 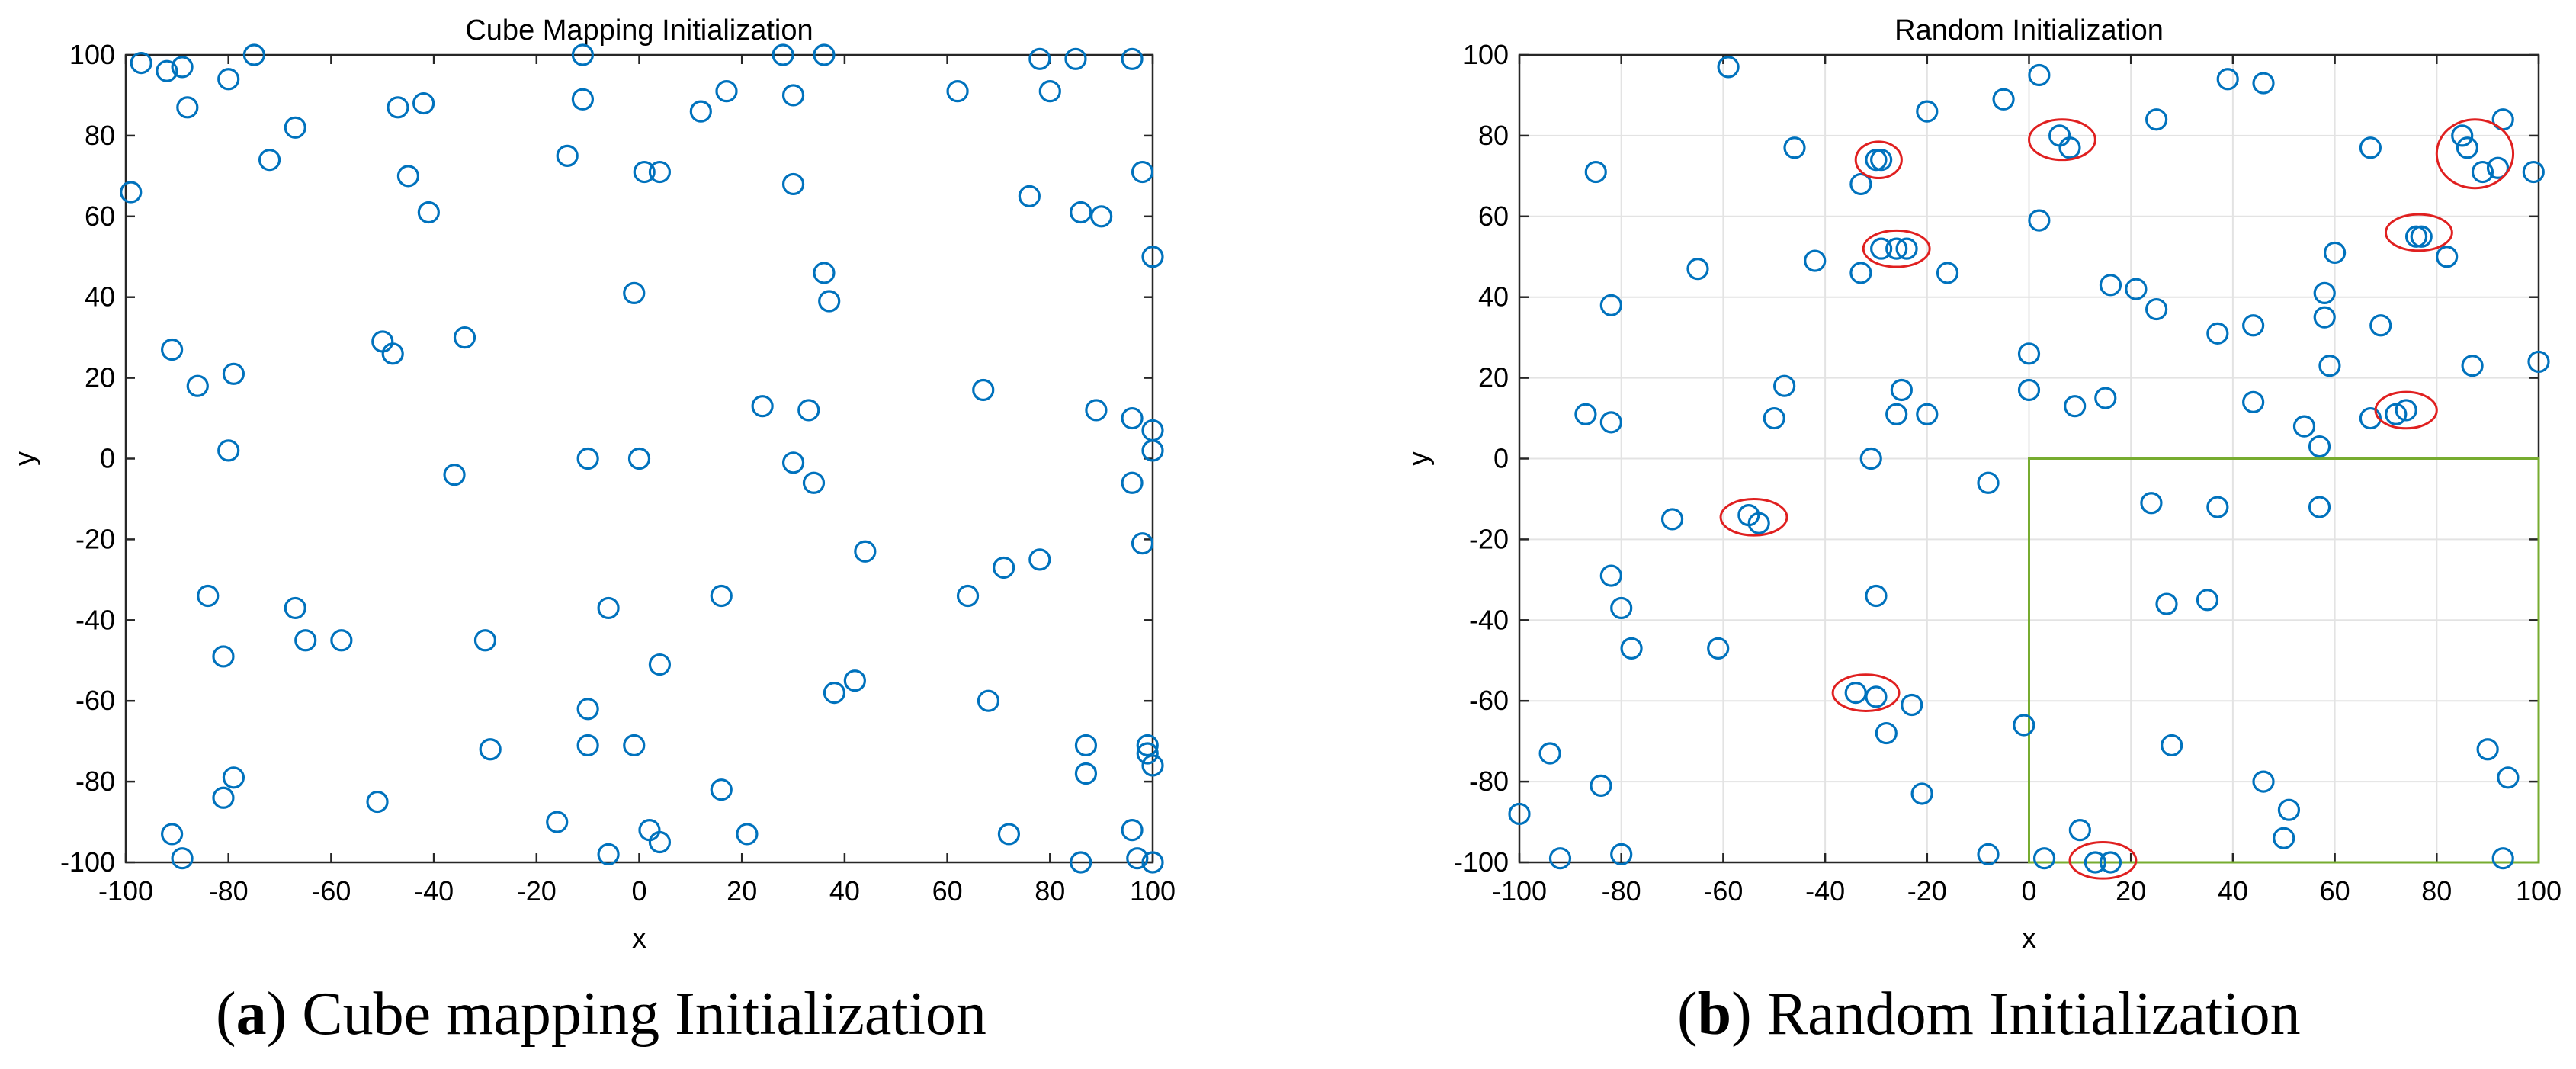 What do you see at coordinates (644, 1014) in the screenshot?
I see `caption-a-text: Cube mapping Initialization` at bounding box center [644, 1014].